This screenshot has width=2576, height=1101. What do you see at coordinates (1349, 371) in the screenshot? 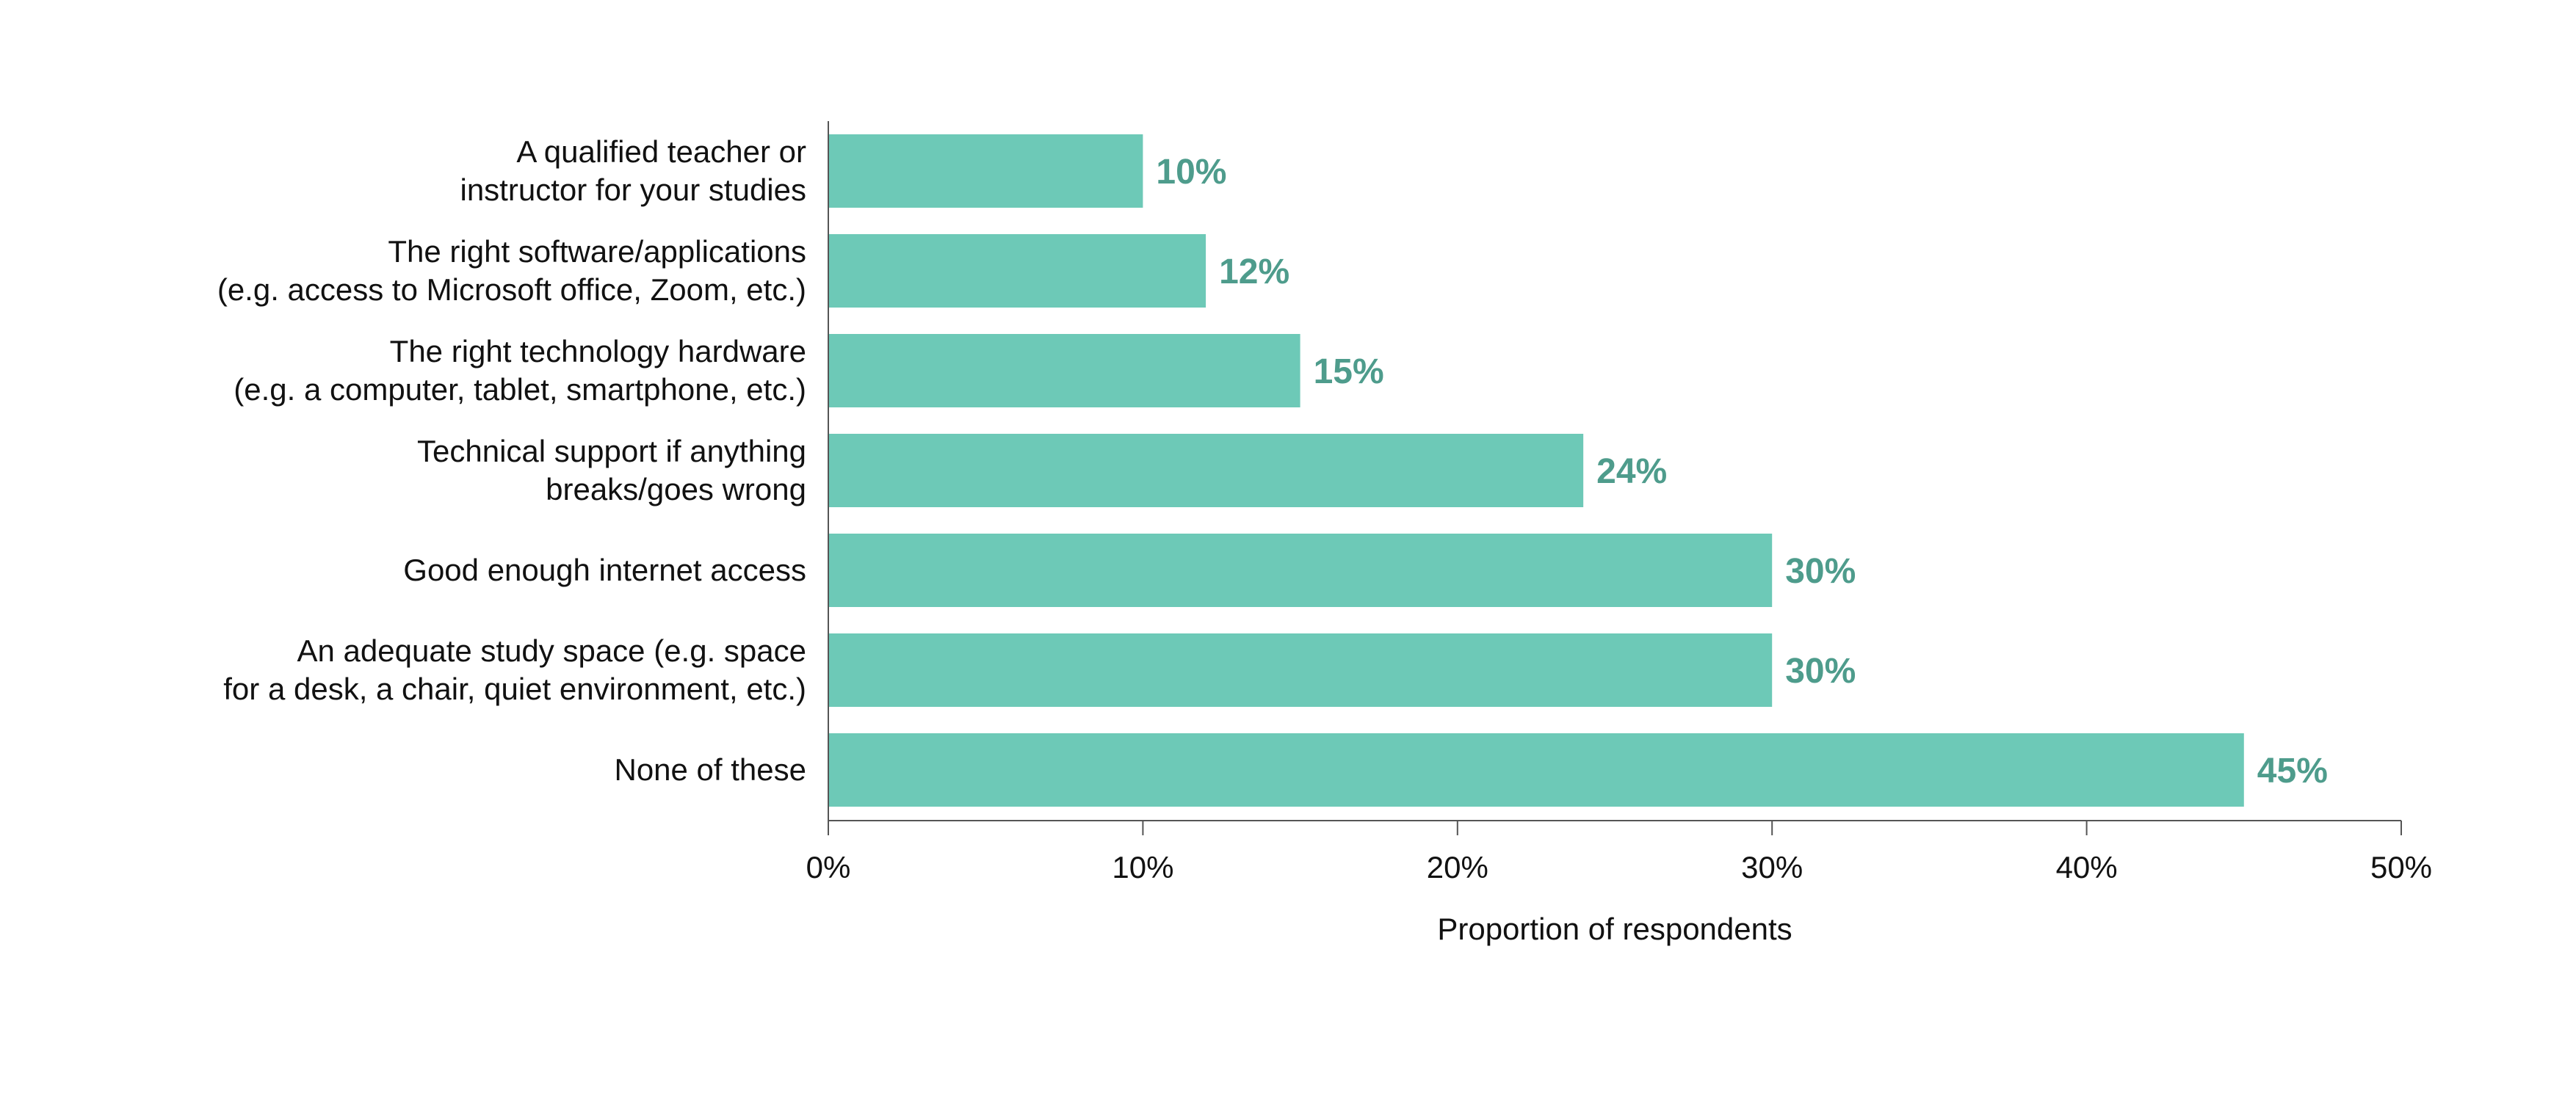
I see `data-label: 15%` at bounding box center [1349, 371].